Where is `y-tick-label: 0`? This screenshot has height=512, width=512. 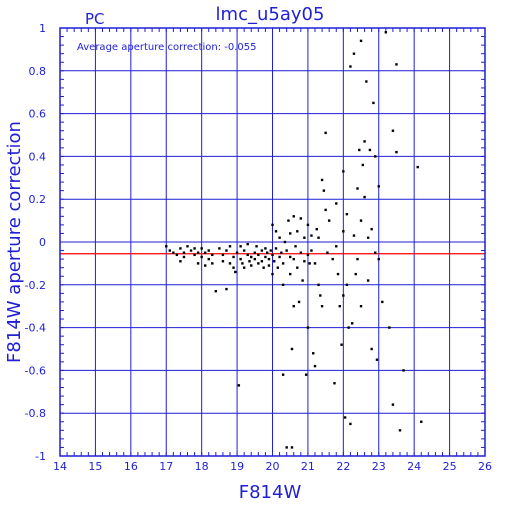
y-tick-label: 0 is located at coordinates (42, 242).